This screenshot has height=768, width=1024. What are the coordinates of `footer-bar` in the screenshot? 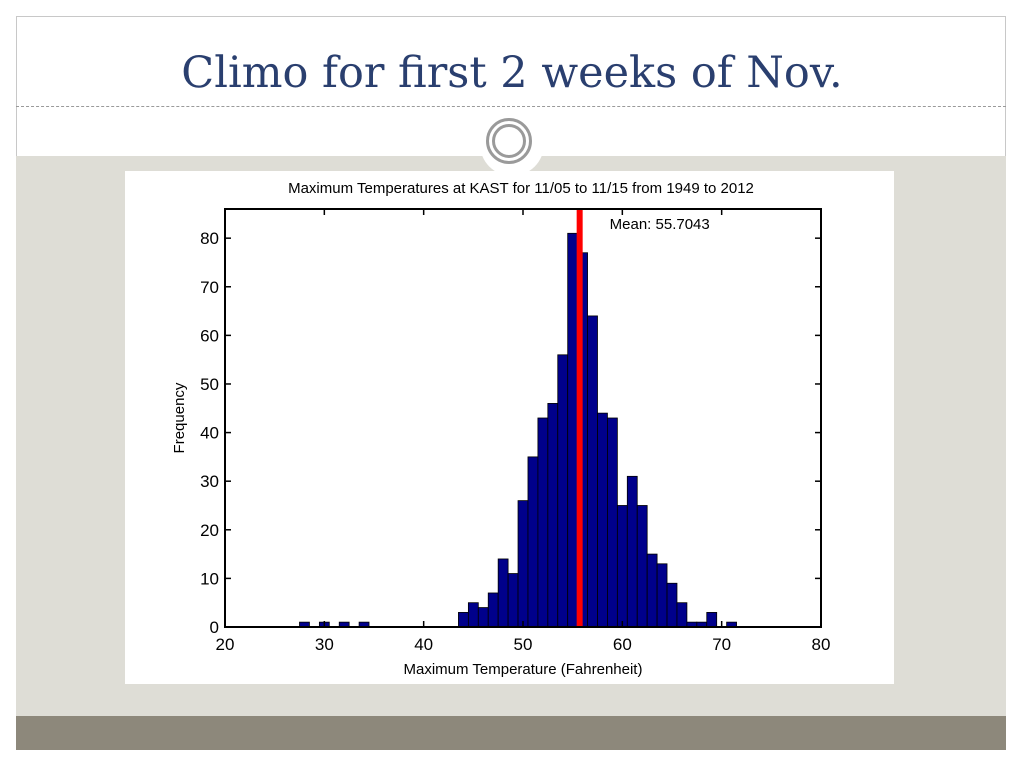 It's located at (511, 733).